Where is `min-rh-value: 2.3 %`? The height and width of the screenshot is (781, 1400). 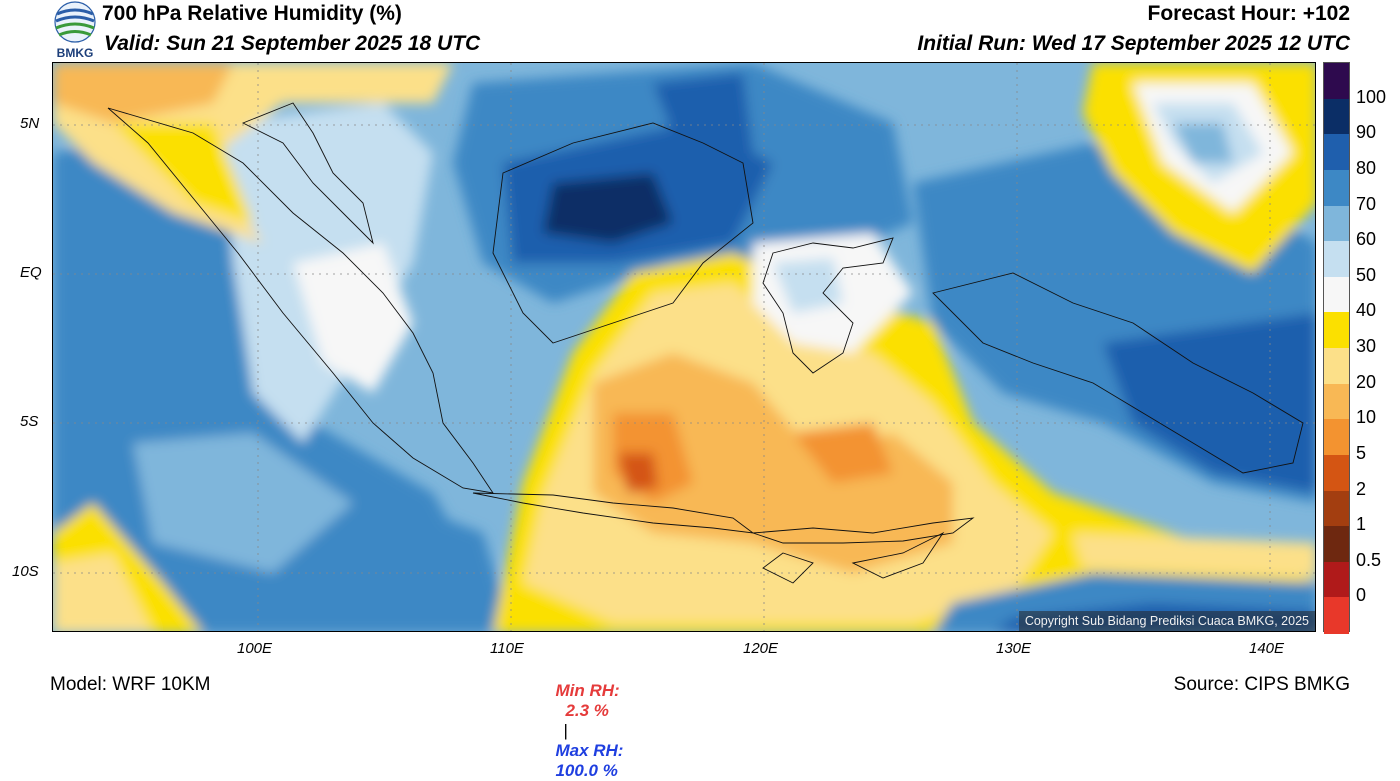
min-rh-value: 2.3 % is located at coordinates (587, 710).